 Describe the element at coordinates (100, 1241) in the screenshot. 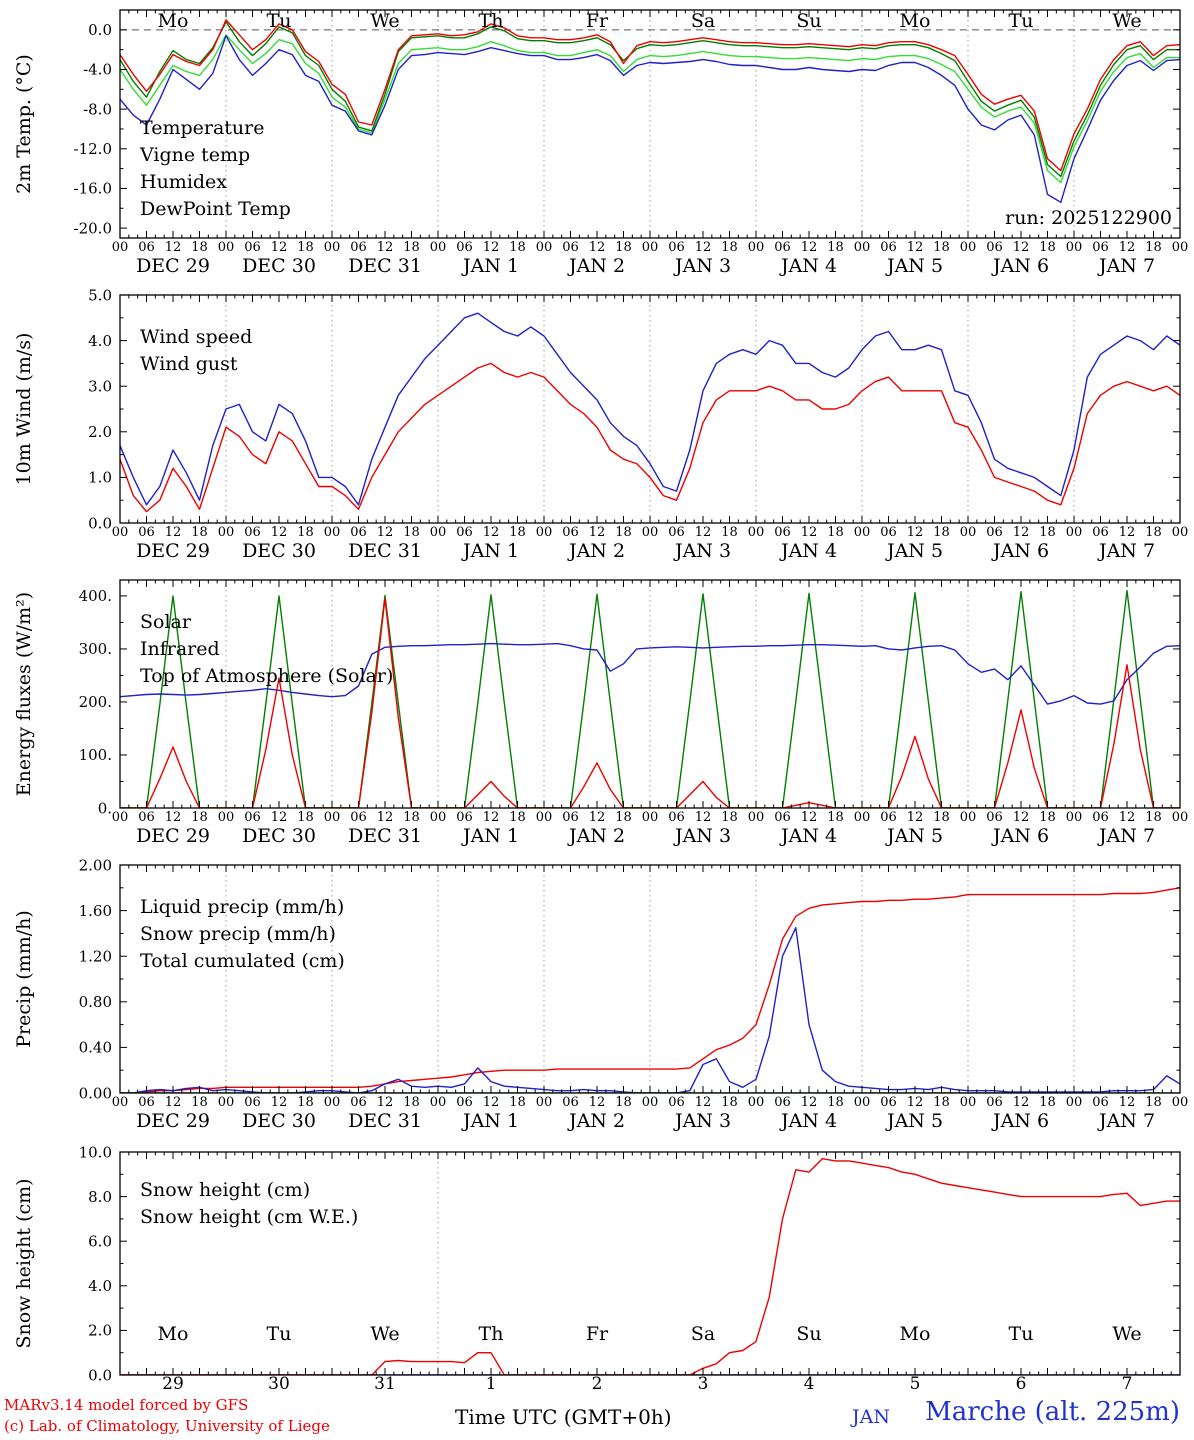

I see `y-tick-label: 6.0` at that location.